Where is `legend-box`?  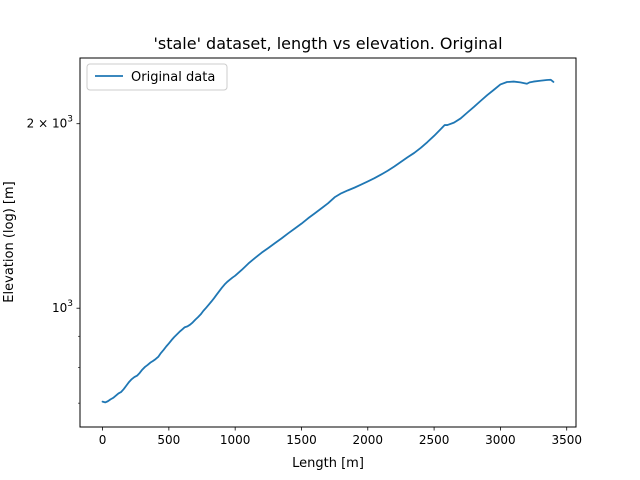
legend-box is located at coordinates (157, 77).